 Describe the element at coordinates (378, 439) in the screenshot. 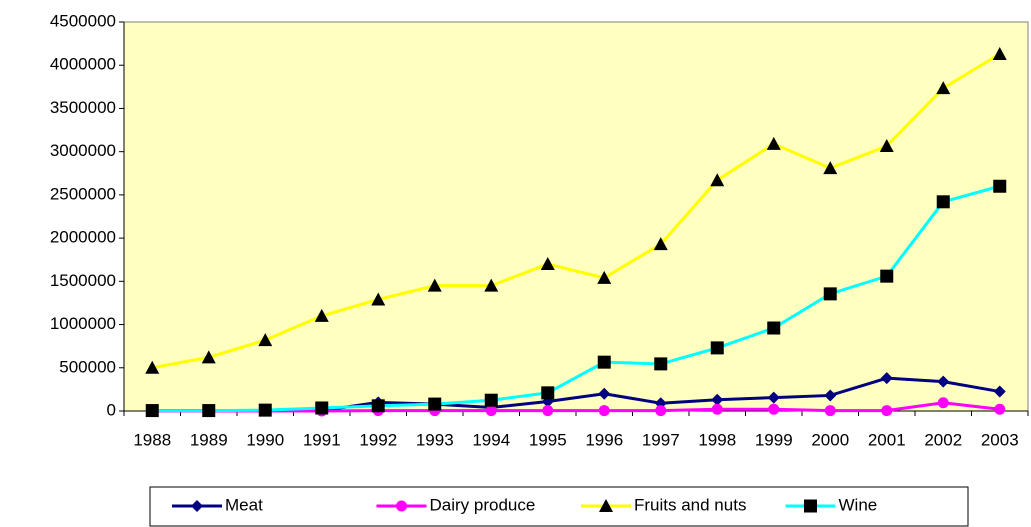

I see `x-tick-label: 1992` at that location.